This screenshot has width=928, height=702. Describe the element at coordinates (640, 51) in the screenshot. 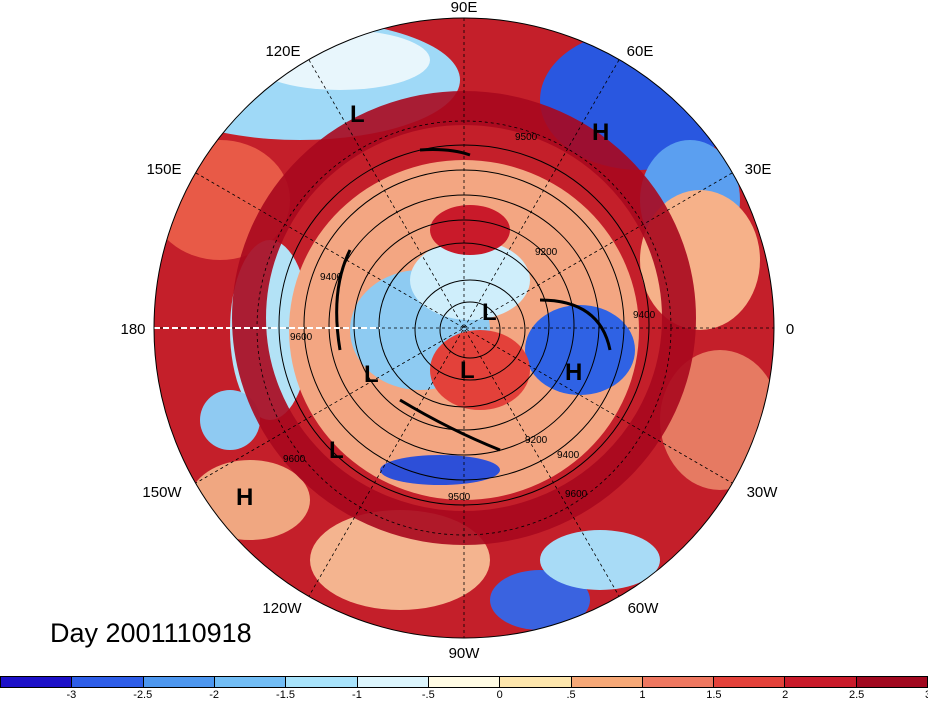

I see `lon-label-60e: 60E` at that location.